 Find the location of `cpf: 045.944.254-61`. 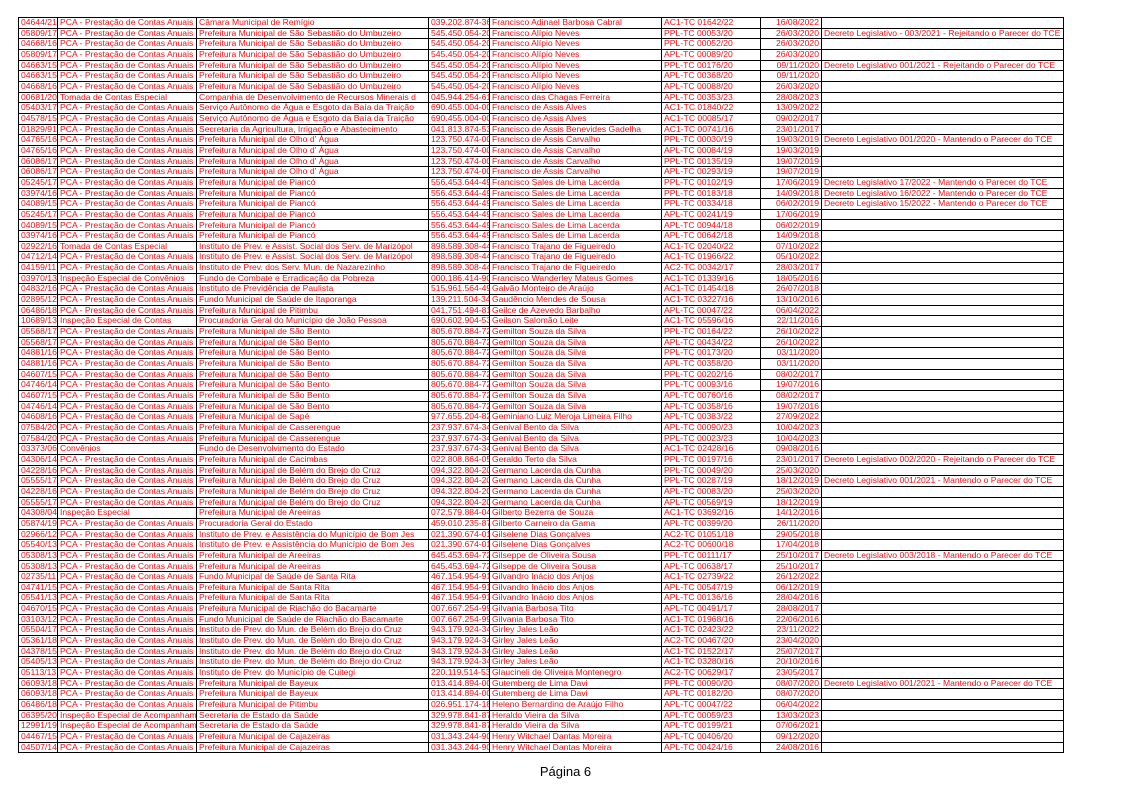

cpf: 045.944.254-61 is located at coordinates (459, 97).